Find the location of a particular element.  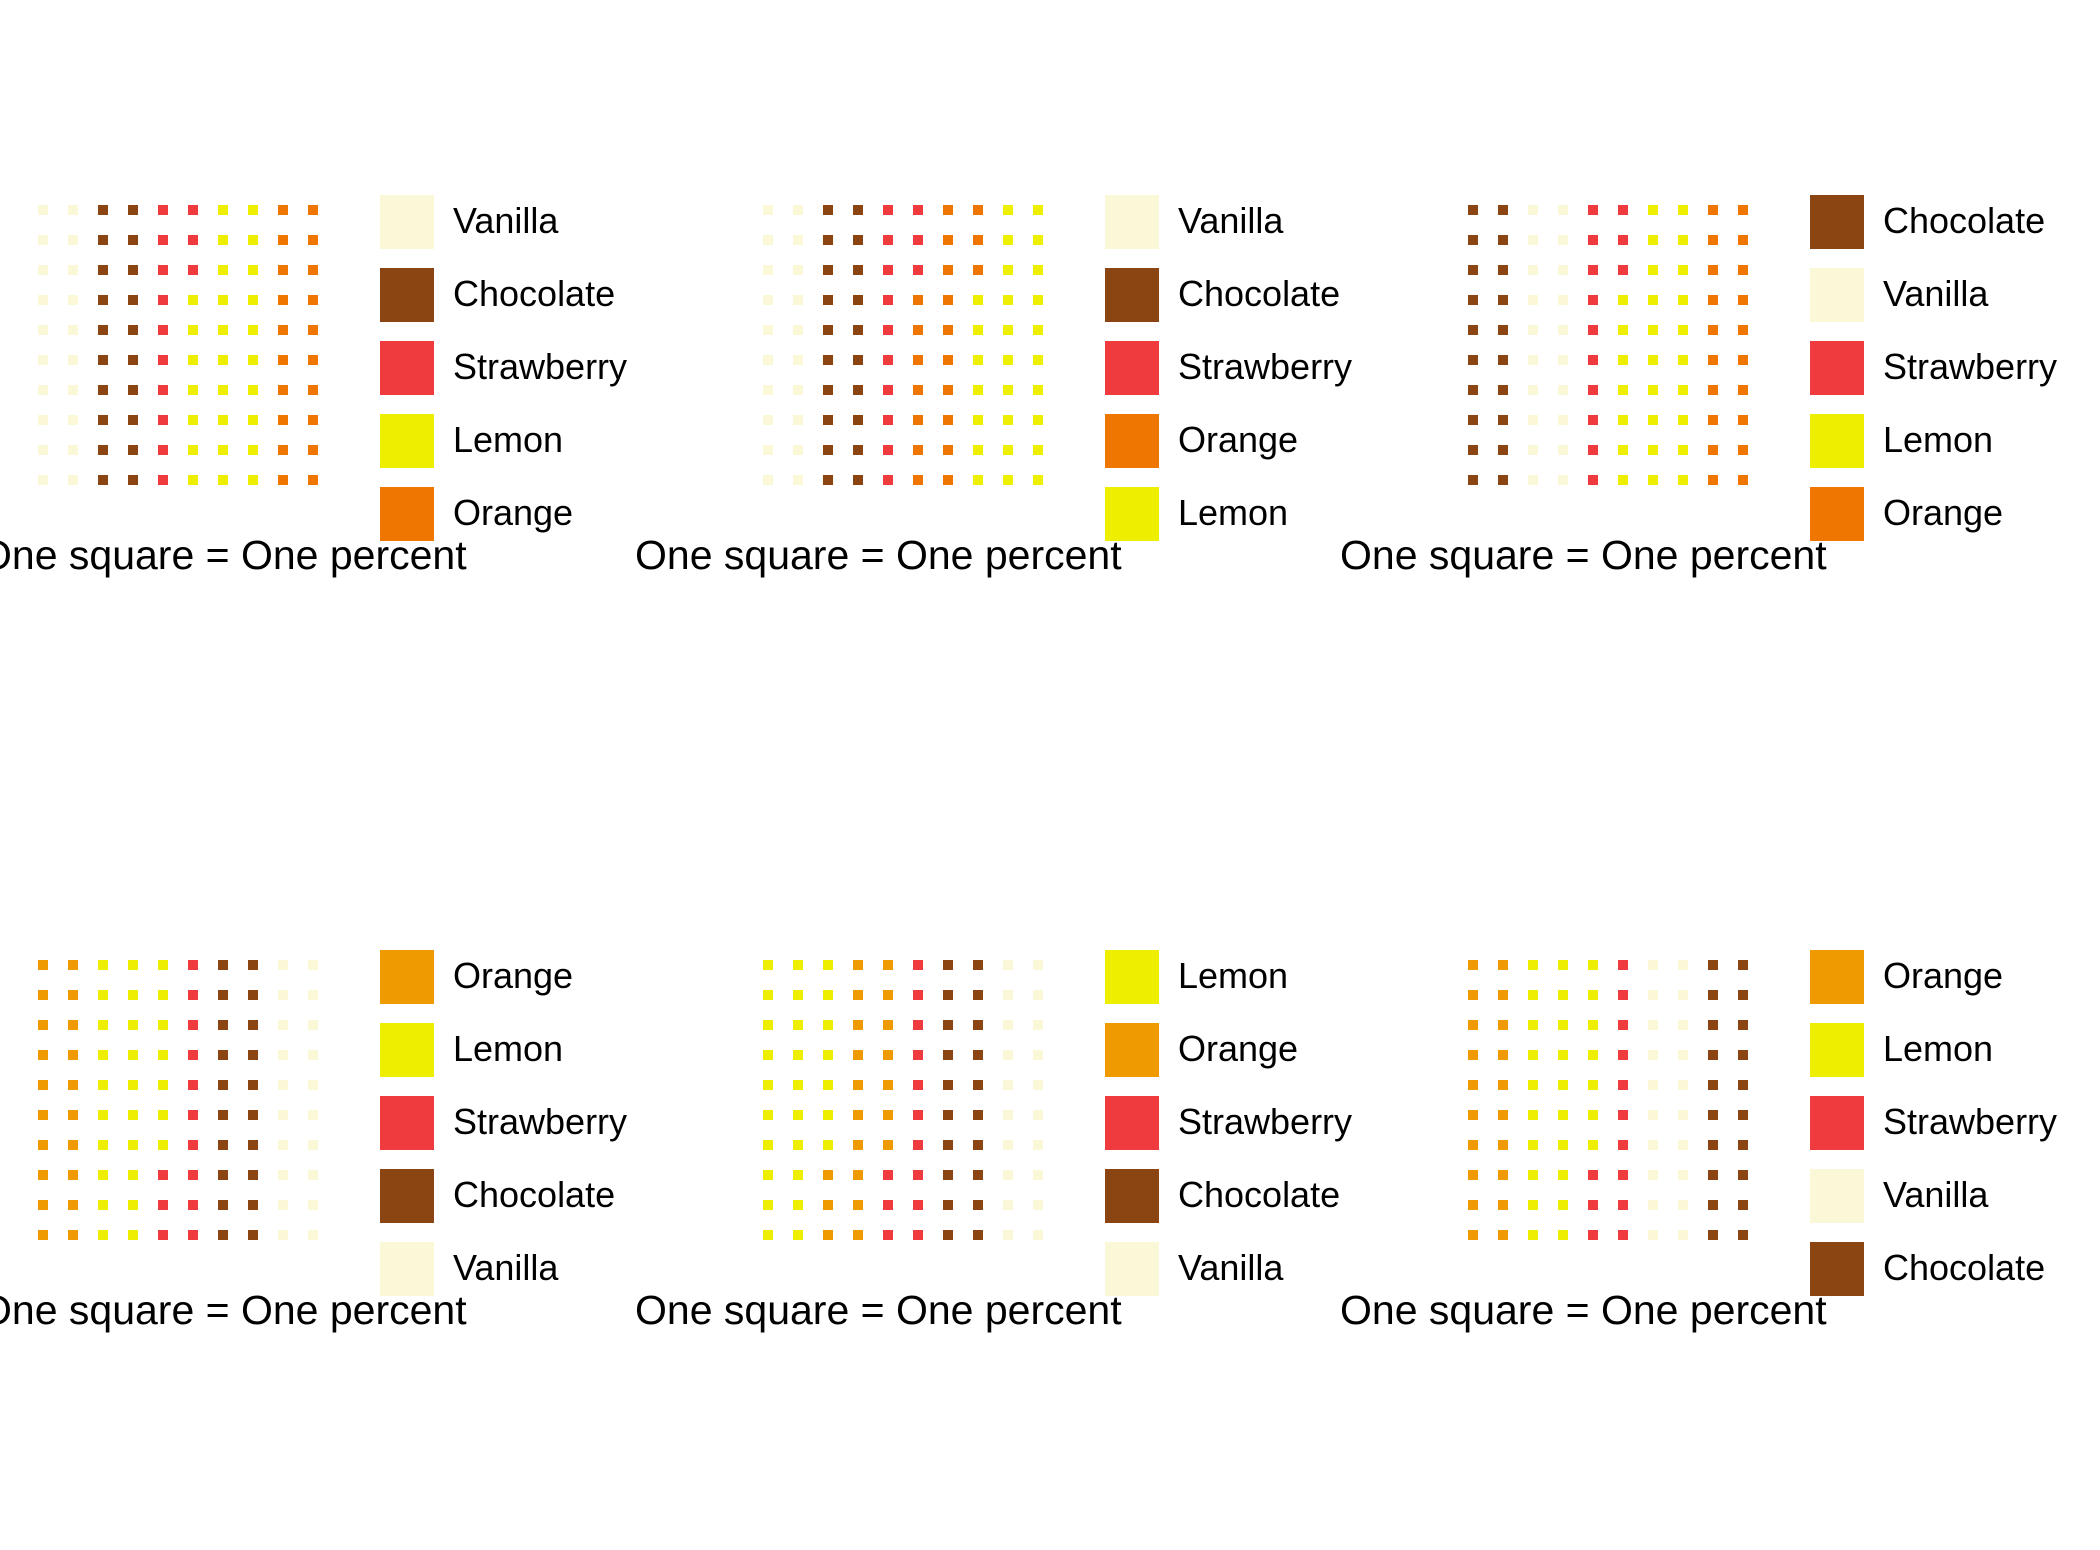

legend-item-strawberry: Strawberry is located at coordinates (1955, 369).